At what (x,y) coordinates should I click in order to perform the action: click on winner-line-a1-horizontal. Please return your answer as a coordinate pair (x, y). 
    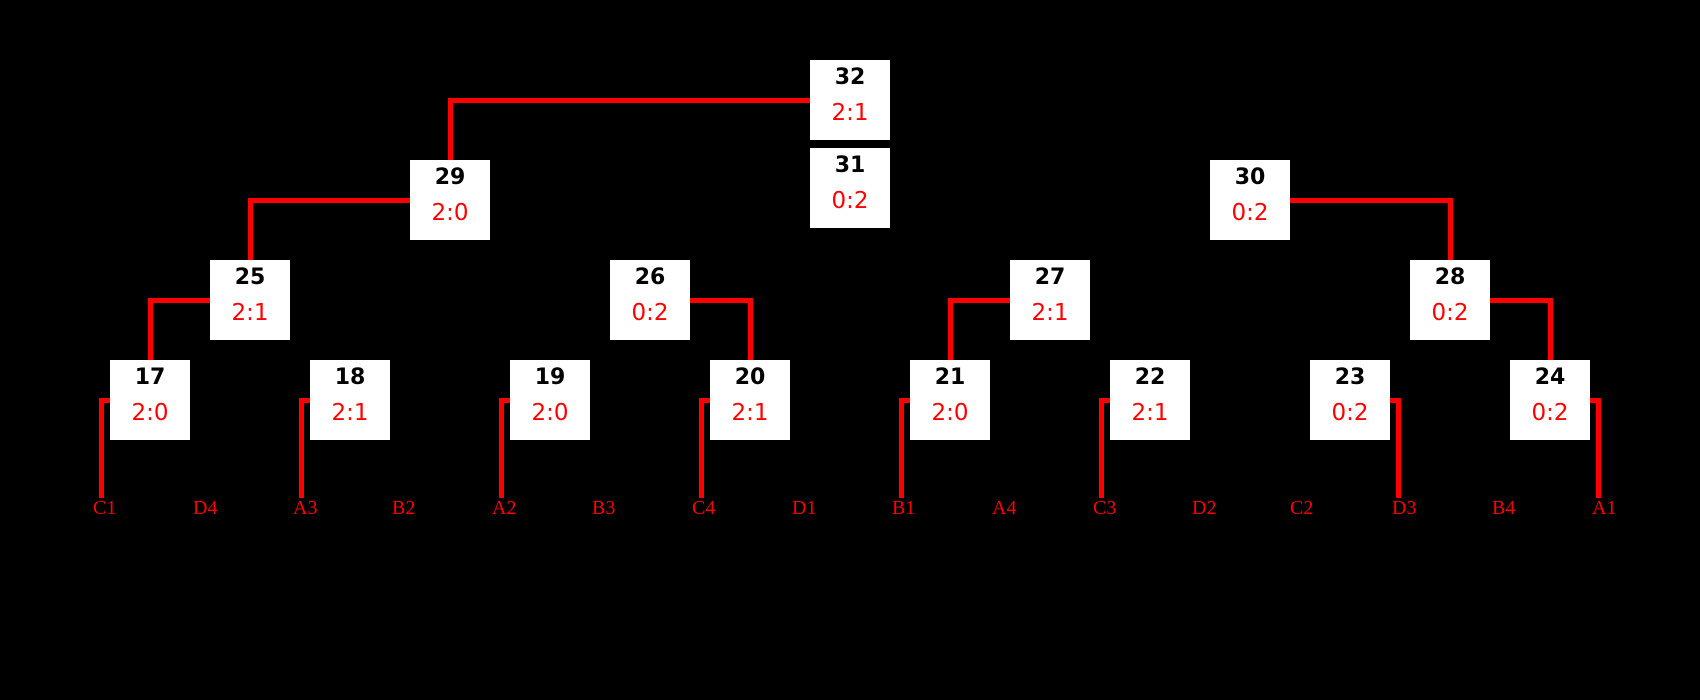
    Looking at the image, I should click on (1595, 400).